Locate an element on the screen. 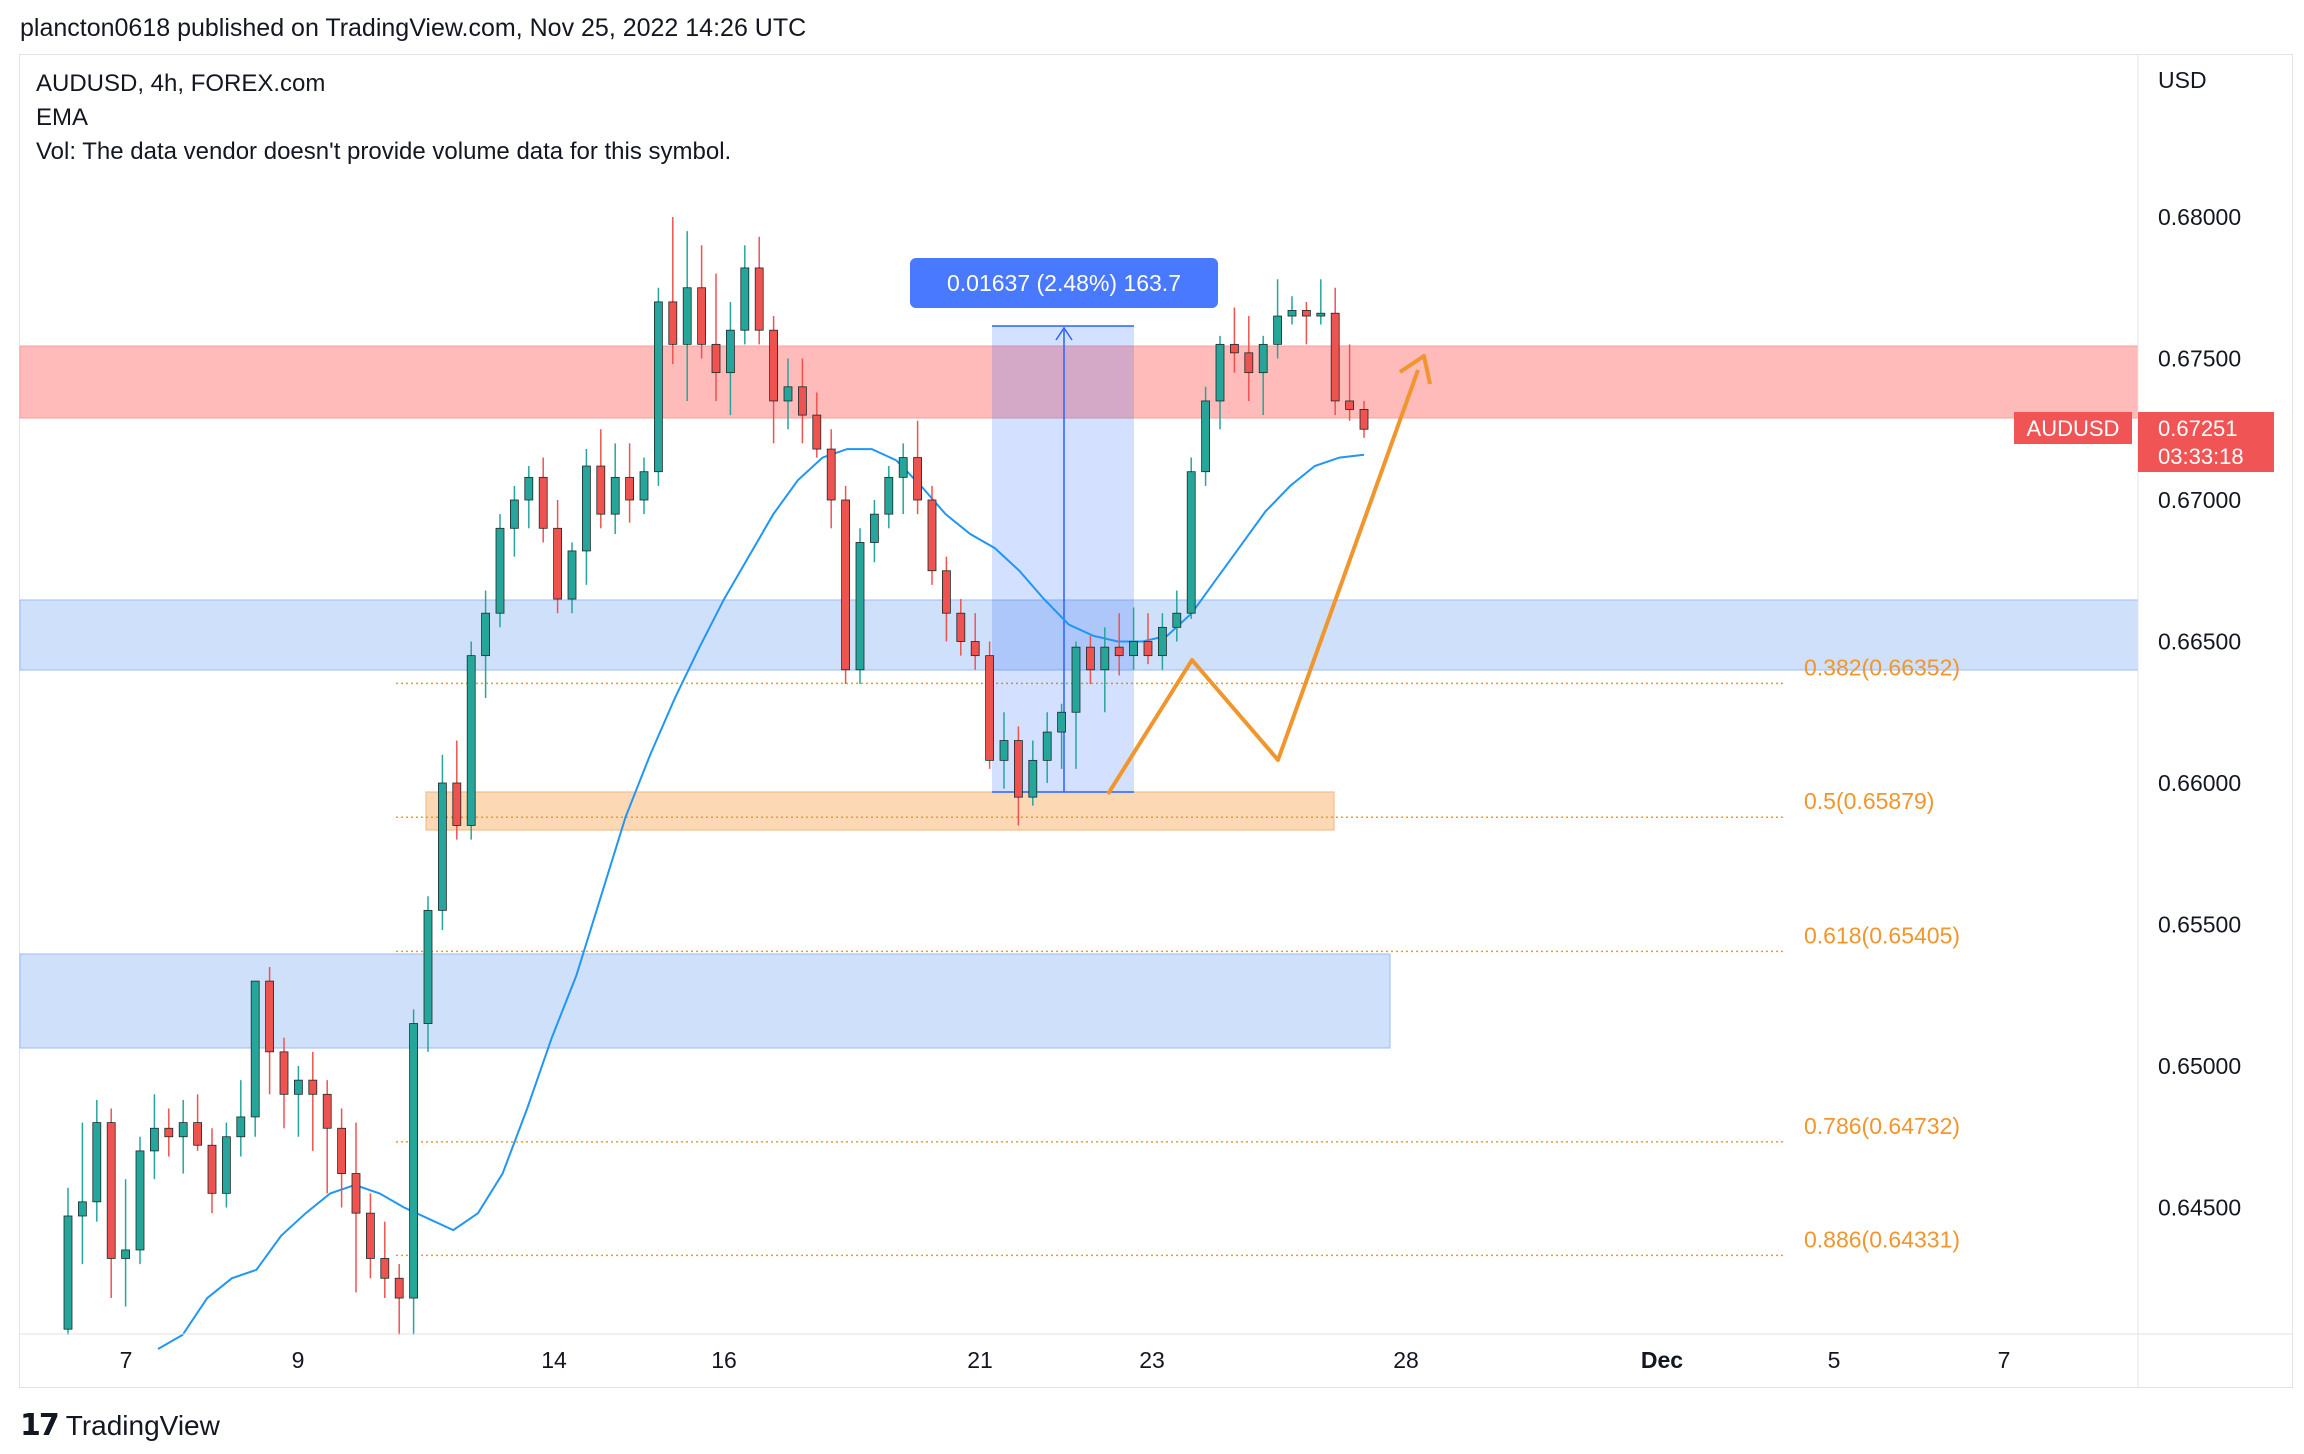  tradingview-logo-icon: 𝟭𝟳 is located at coordinates (40, 1425).